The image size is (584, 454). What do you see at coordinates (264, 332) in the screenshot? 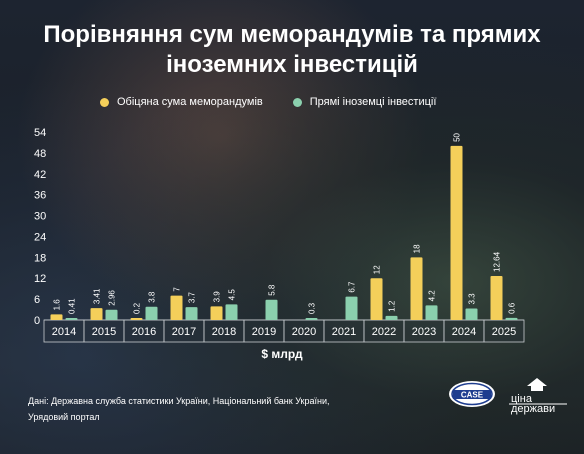
I see `x-tick-label: 2019` at bounding box center [264, 332].